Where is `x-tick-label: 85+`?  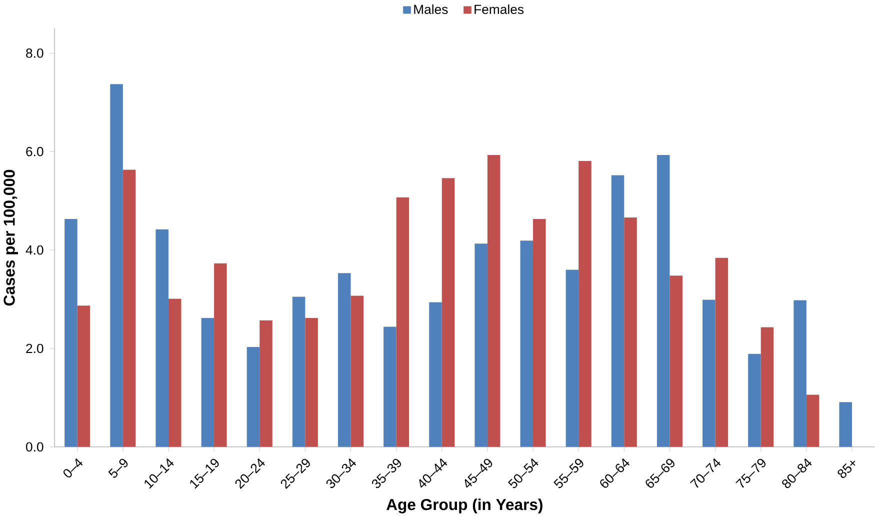 x-tick-label: 85+ is located at coordinates (847, 469).